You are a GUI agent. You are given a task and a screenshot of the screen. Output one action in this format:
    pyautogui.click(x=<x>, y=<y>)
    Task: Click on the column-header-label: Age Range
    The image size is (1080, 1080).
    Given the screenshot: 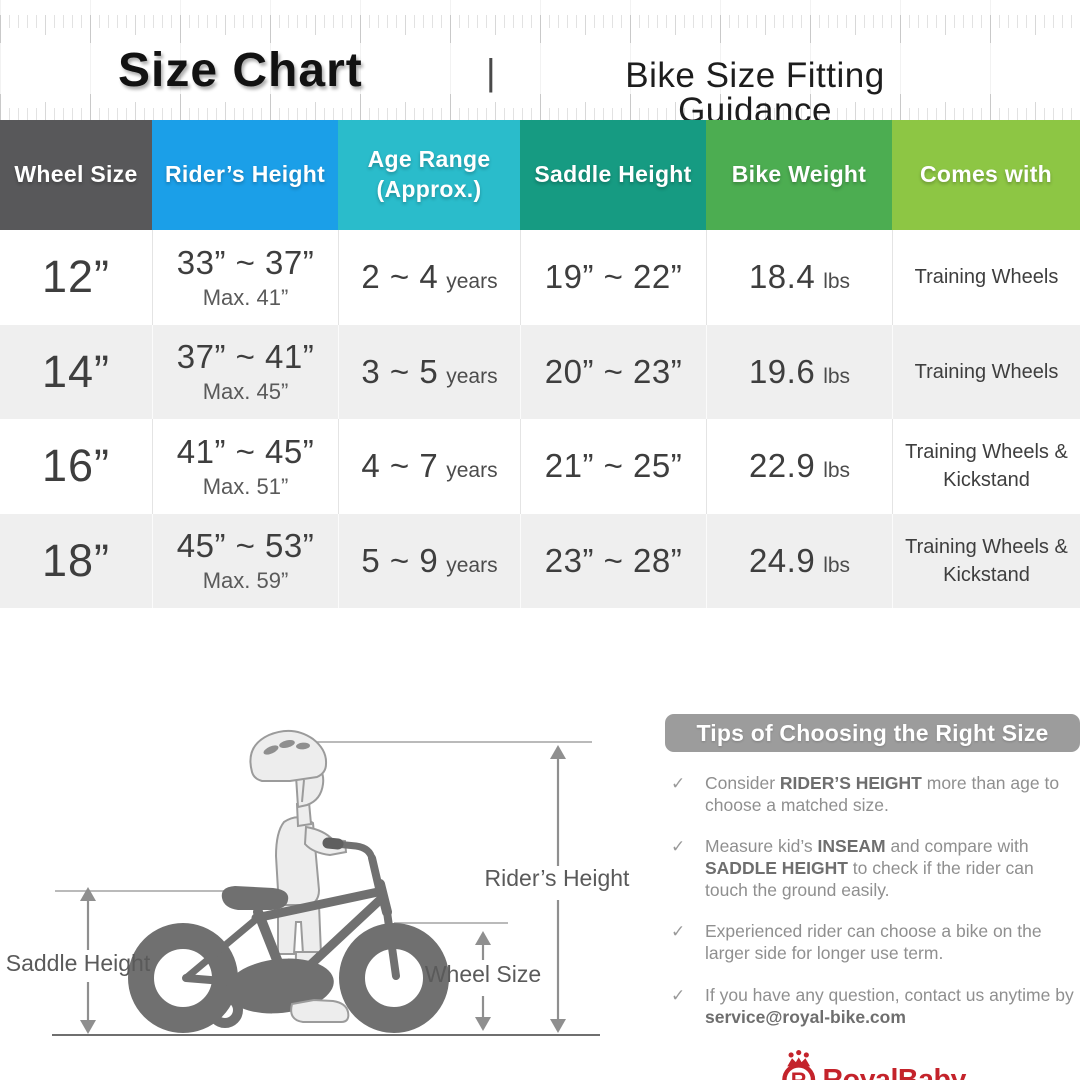 What is the action you would take?
    pyautogui.click(x=429, y=159)
    